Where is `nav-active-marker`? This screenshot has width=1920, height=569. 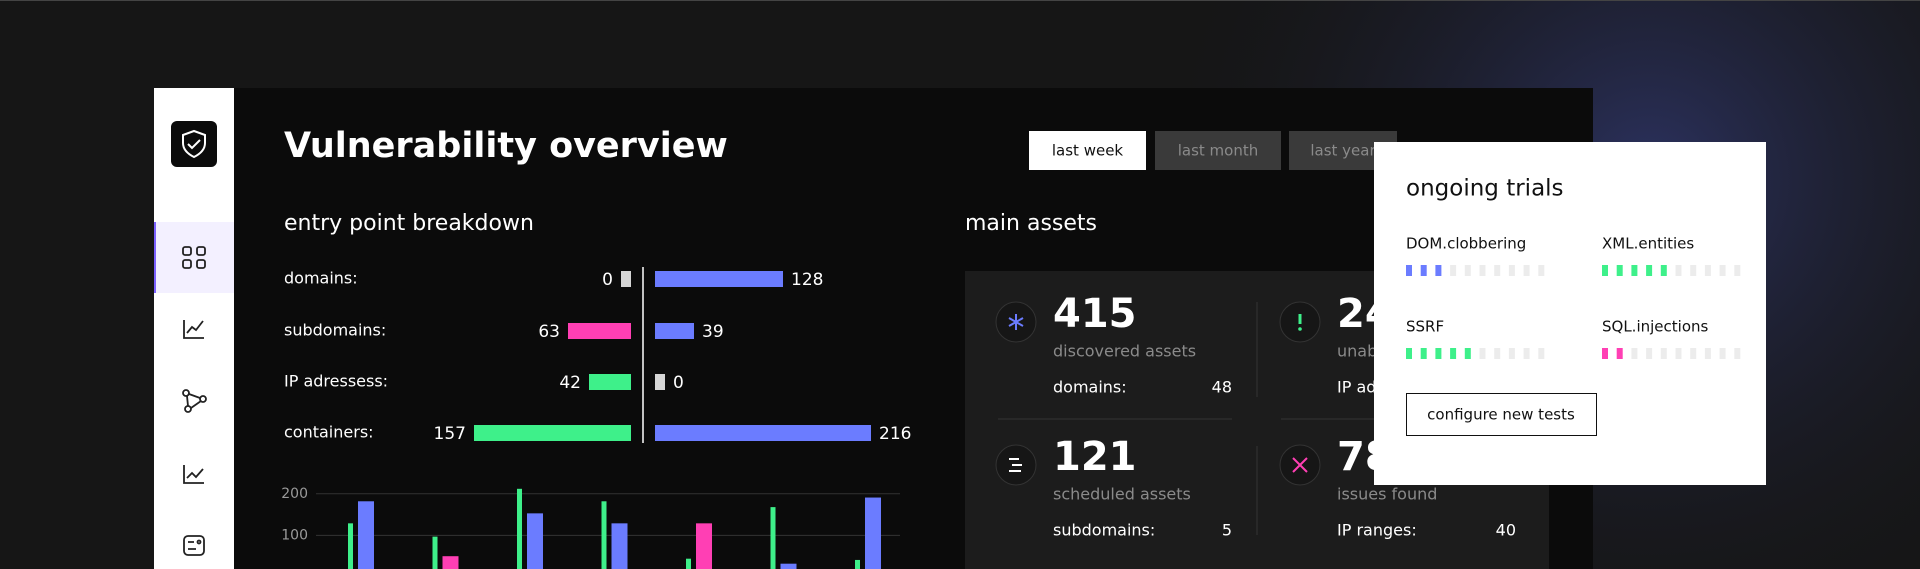 nav-active-marker is located at coordinates (155, 257).